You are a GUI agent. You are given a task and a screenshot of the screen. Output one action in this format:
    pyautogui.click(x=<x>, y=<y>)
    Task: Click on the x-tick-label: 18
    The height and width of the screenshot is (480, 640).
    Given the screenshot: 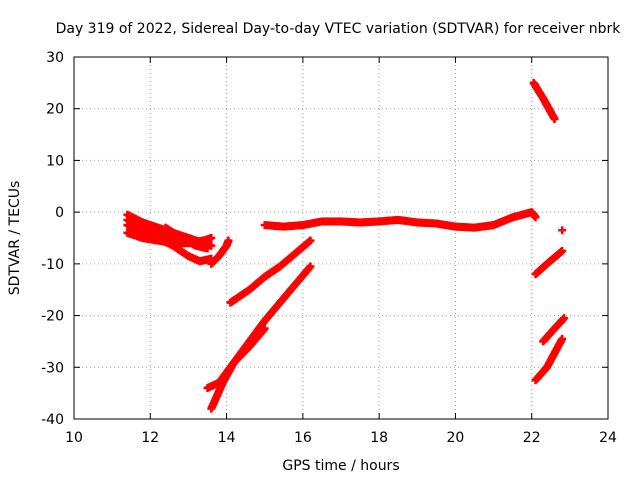 What is the action you would take?
    pyautogui.click(x=379, y=438)
    